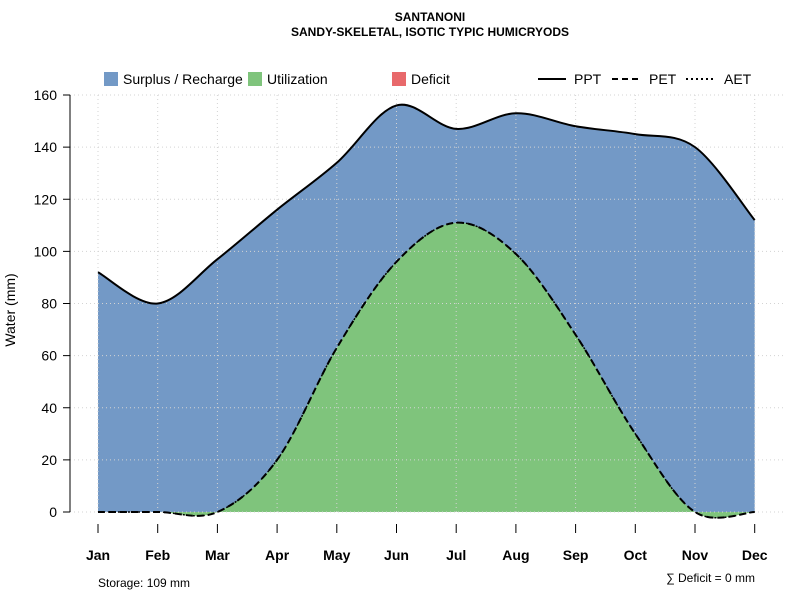 The height and width of the screenshot is (600, 800). What do you see at coordinates (183, 79) in the screenshot?
I see `legend-label-surplus: Surplus / Recharge` at bounding box center [183, 79].